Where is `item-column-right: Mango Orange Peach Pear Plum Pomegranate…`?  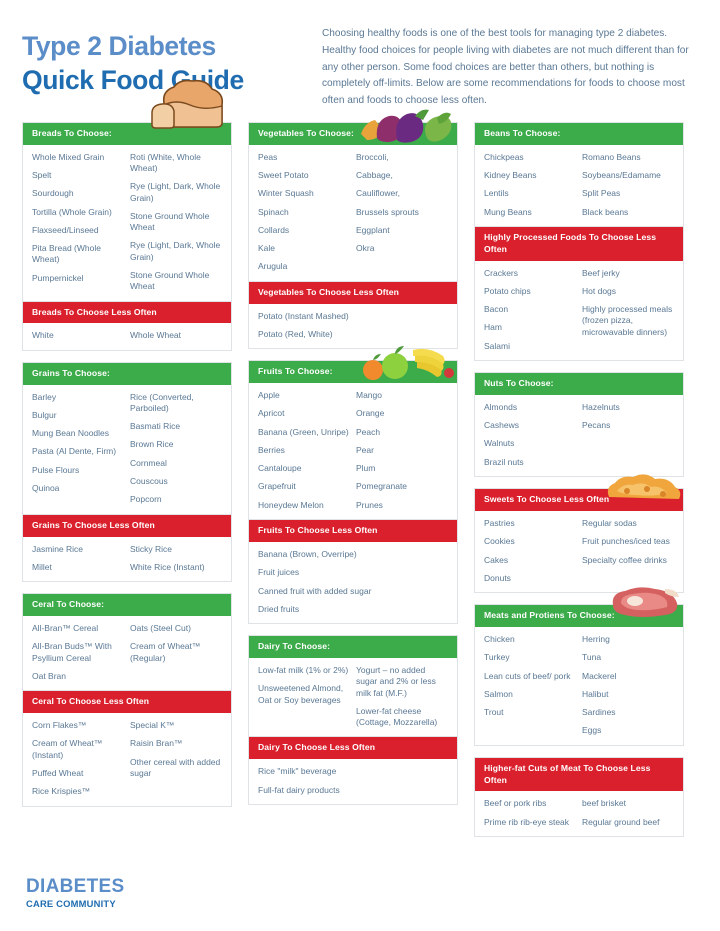 item-column-right: Mango Orange Peach Pear Plum Pomegranate… is located at coordinates (402, 450).